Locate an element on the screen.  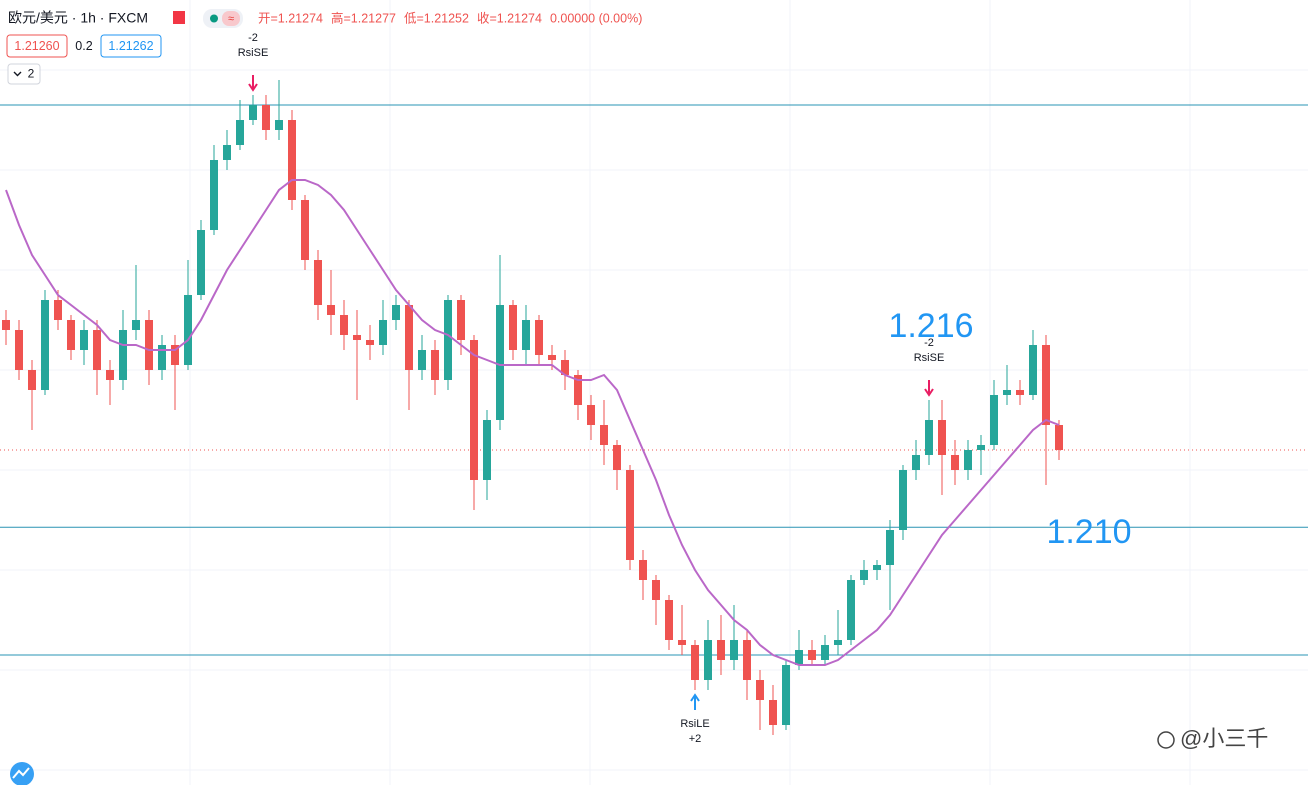
indicator-count: 2 is located at coordinates (31, 74).